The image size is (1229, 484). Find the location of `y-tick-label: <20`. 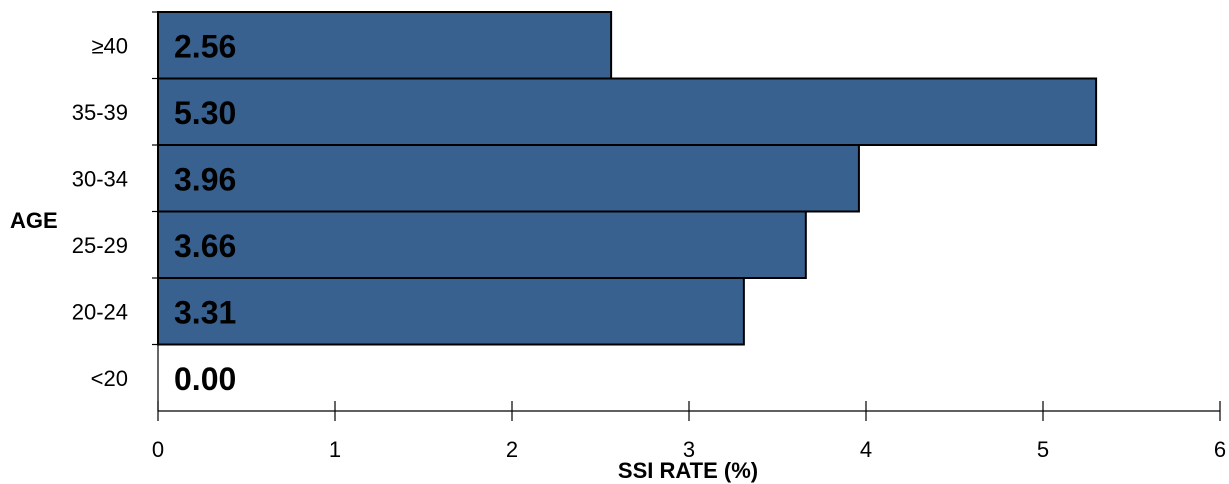

y-tick-label: <20 is located at coordinates (109, 378).